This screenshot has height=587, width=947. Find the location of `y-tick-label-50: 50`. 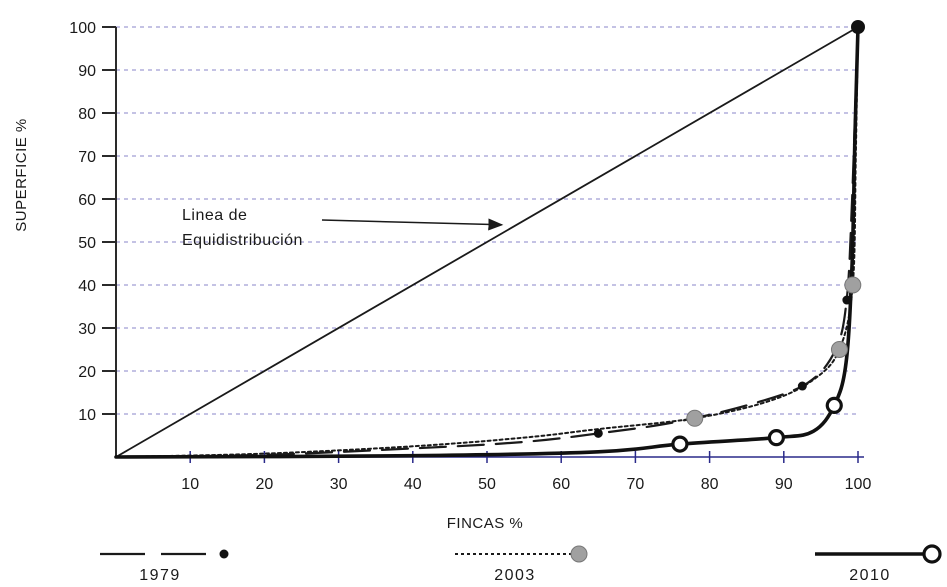

y-tick-label-50: 50 is located at coordinates (87, 243).